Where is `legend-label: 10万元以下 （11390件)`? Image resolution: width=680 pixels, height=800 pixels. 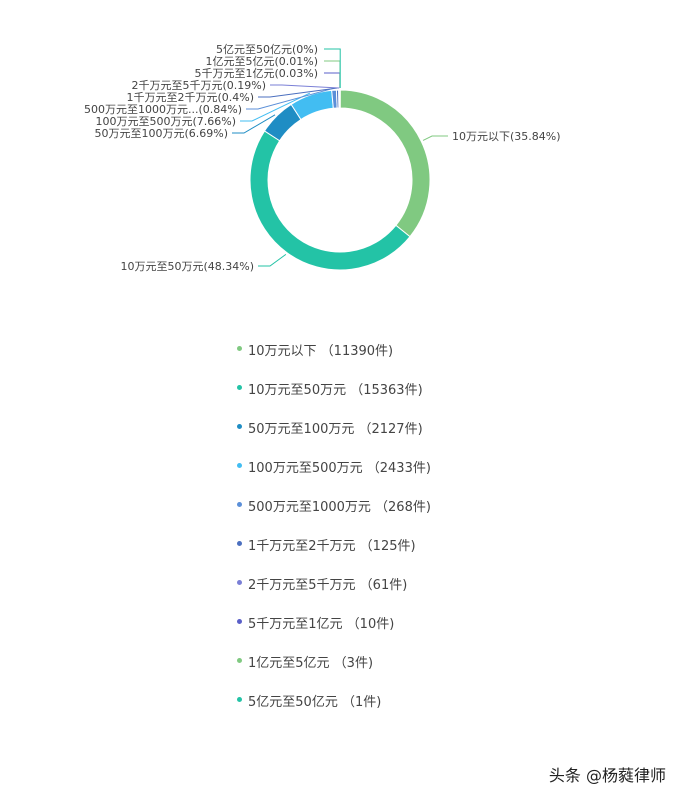 legend-label: 10万元以下 （11390件) is located at coordinates (321, 351).